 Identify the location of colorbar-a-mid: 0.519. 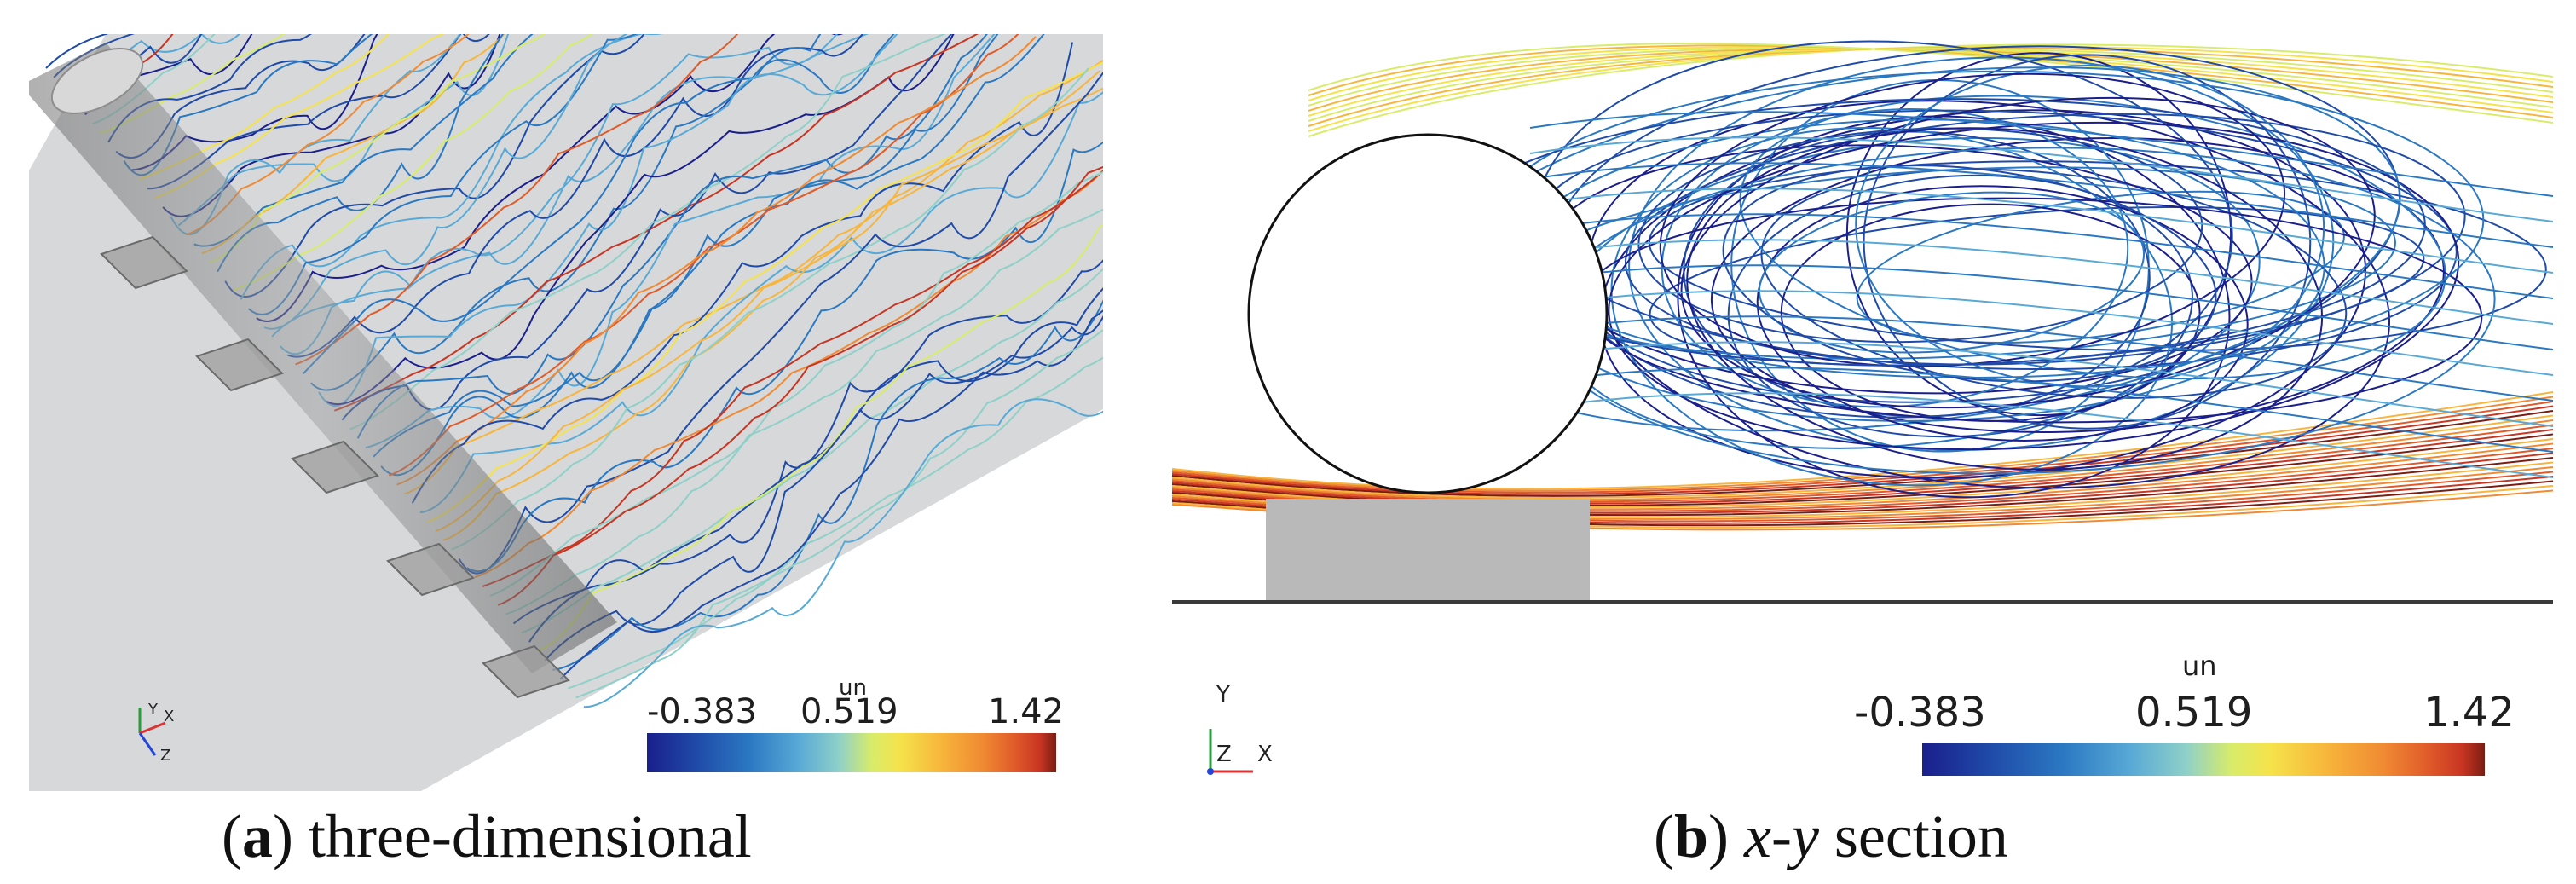
(849, 711).